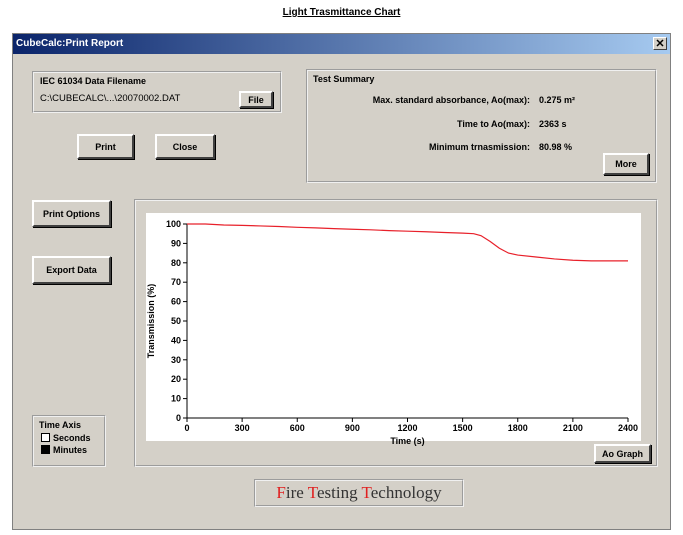 The width and height of the screenshot is (683, 535). I want to click on y-tick-label: 100, so click(173, 224).